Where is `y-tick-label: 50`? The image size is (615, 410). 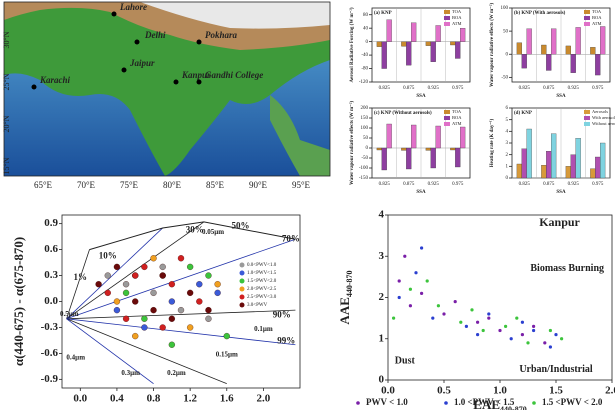
y-tick-label: 50 is located at coordinates (366, 138).